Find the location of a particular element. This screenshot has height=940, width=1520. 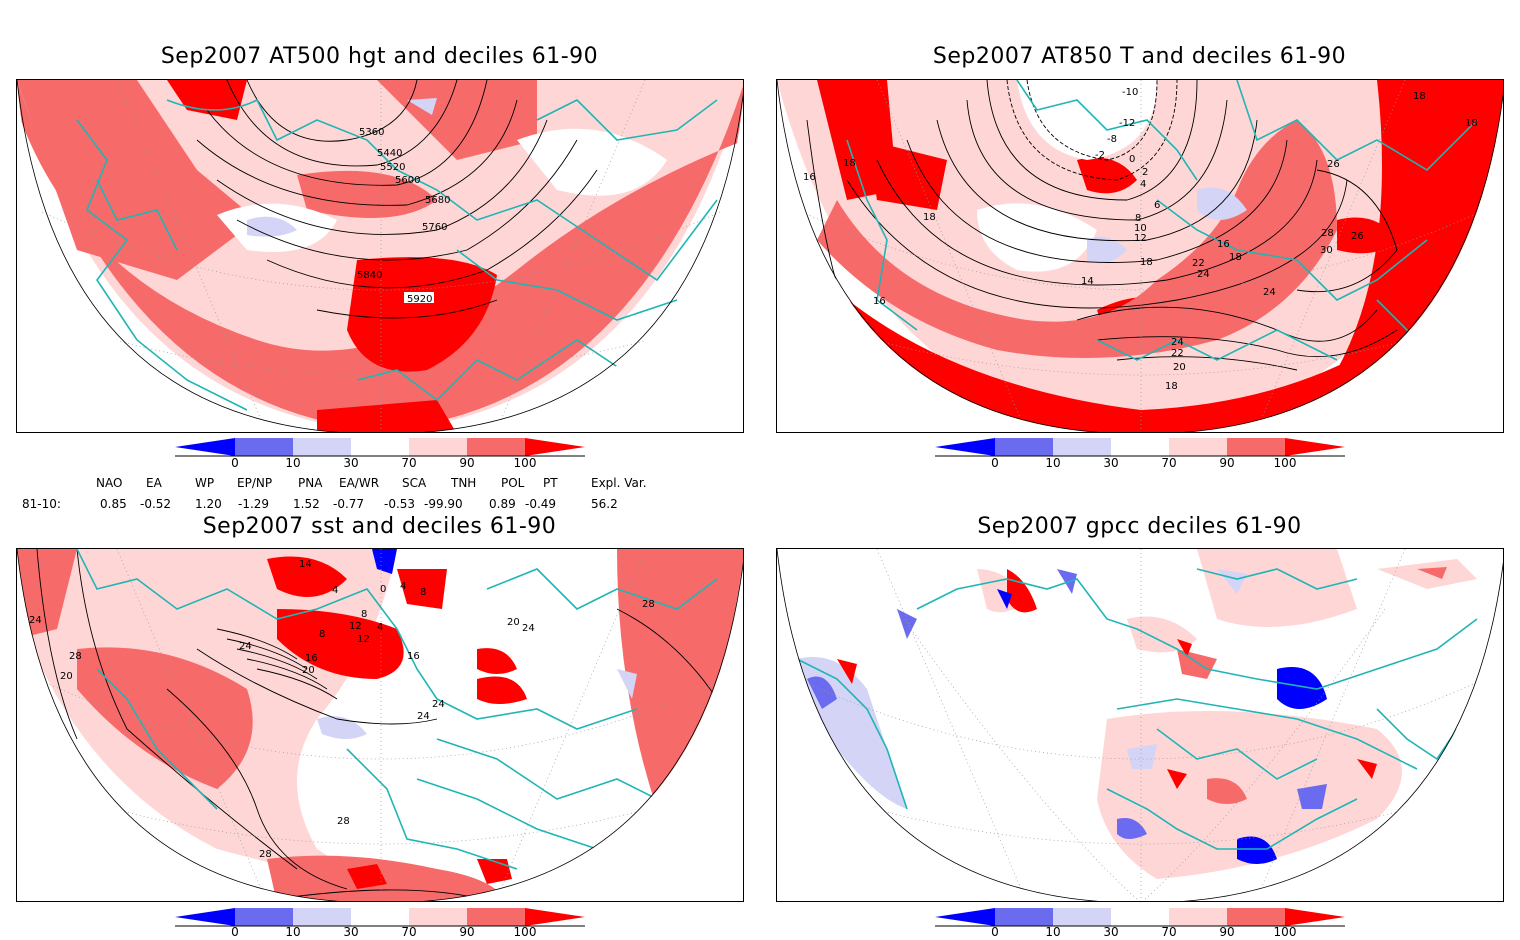

panel-title-gpcc: Sep2007 gpcc deciles 61-90 is located at coordinates (1139, 526).